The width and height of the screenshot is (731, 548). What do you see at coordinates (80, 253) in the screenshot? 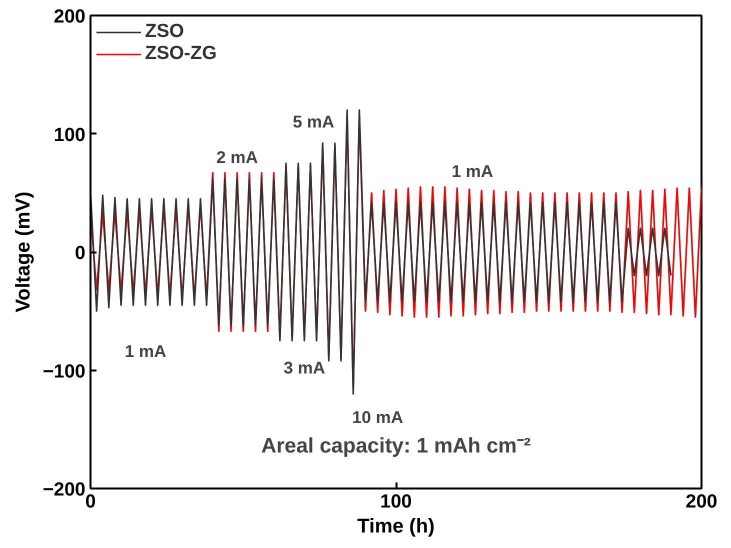
I see `y-tick-label: 0` at bounding box center [80, 253].